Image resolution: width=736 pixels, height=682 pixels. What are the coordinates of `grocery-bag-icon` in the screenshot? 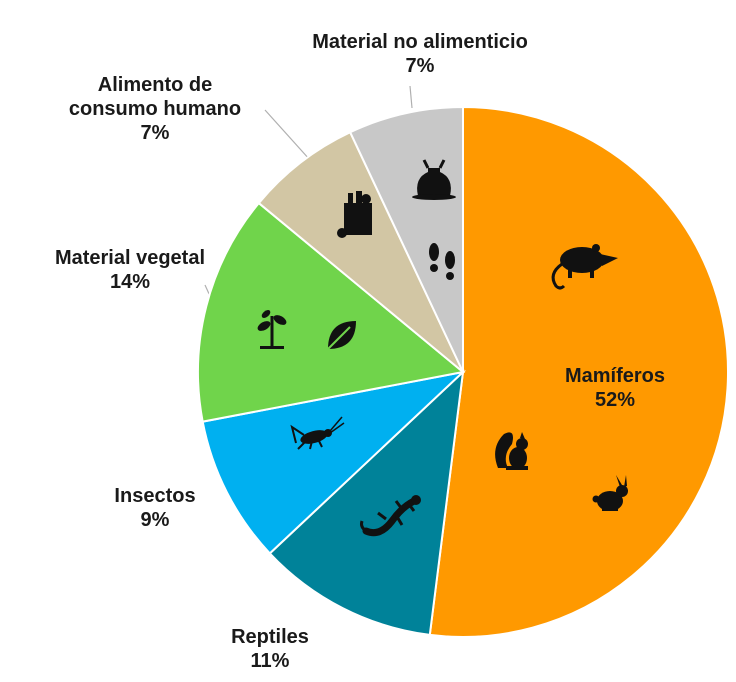 It's located at (354, 214).